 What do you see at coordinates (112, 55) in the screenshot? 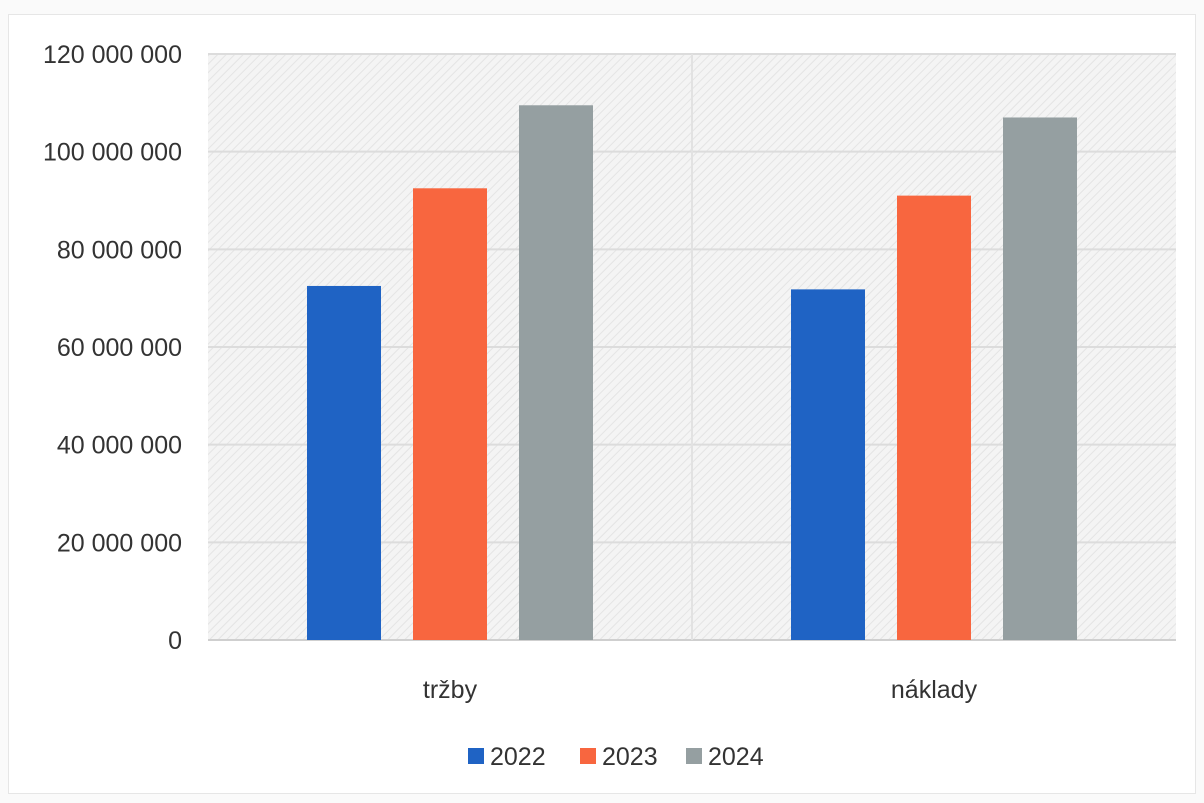
I see `y-tick-label-6: 120 000 000` at bounding box center [112, 55].